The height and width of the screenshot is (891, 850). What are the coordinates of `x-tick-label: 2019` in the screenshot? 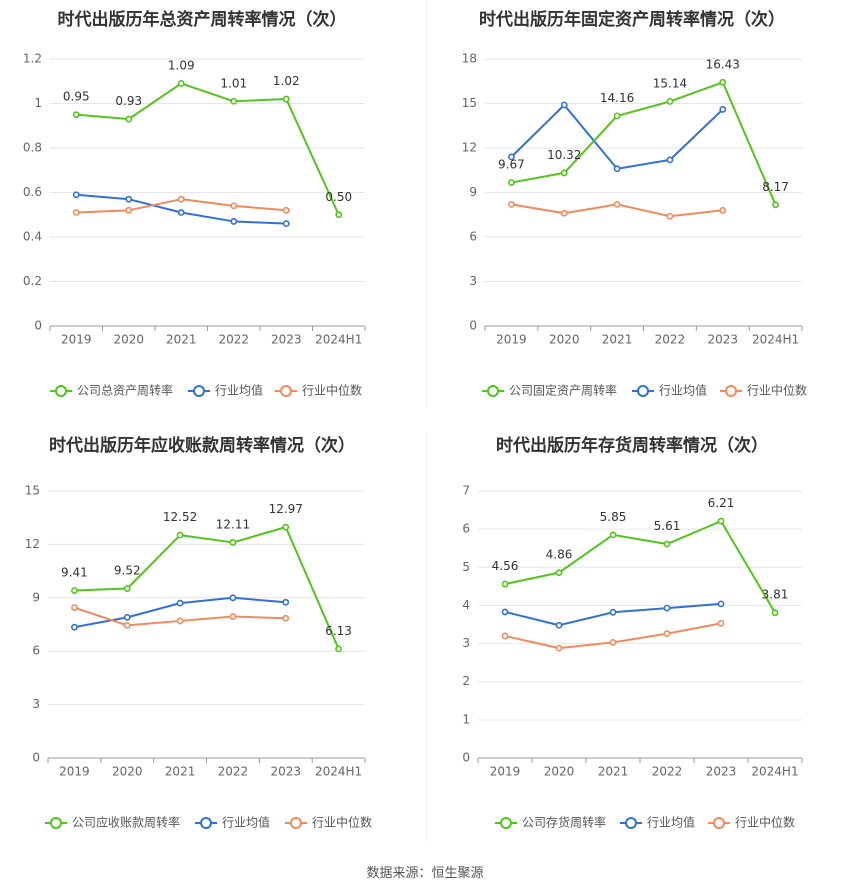 It's located at (505, 772).